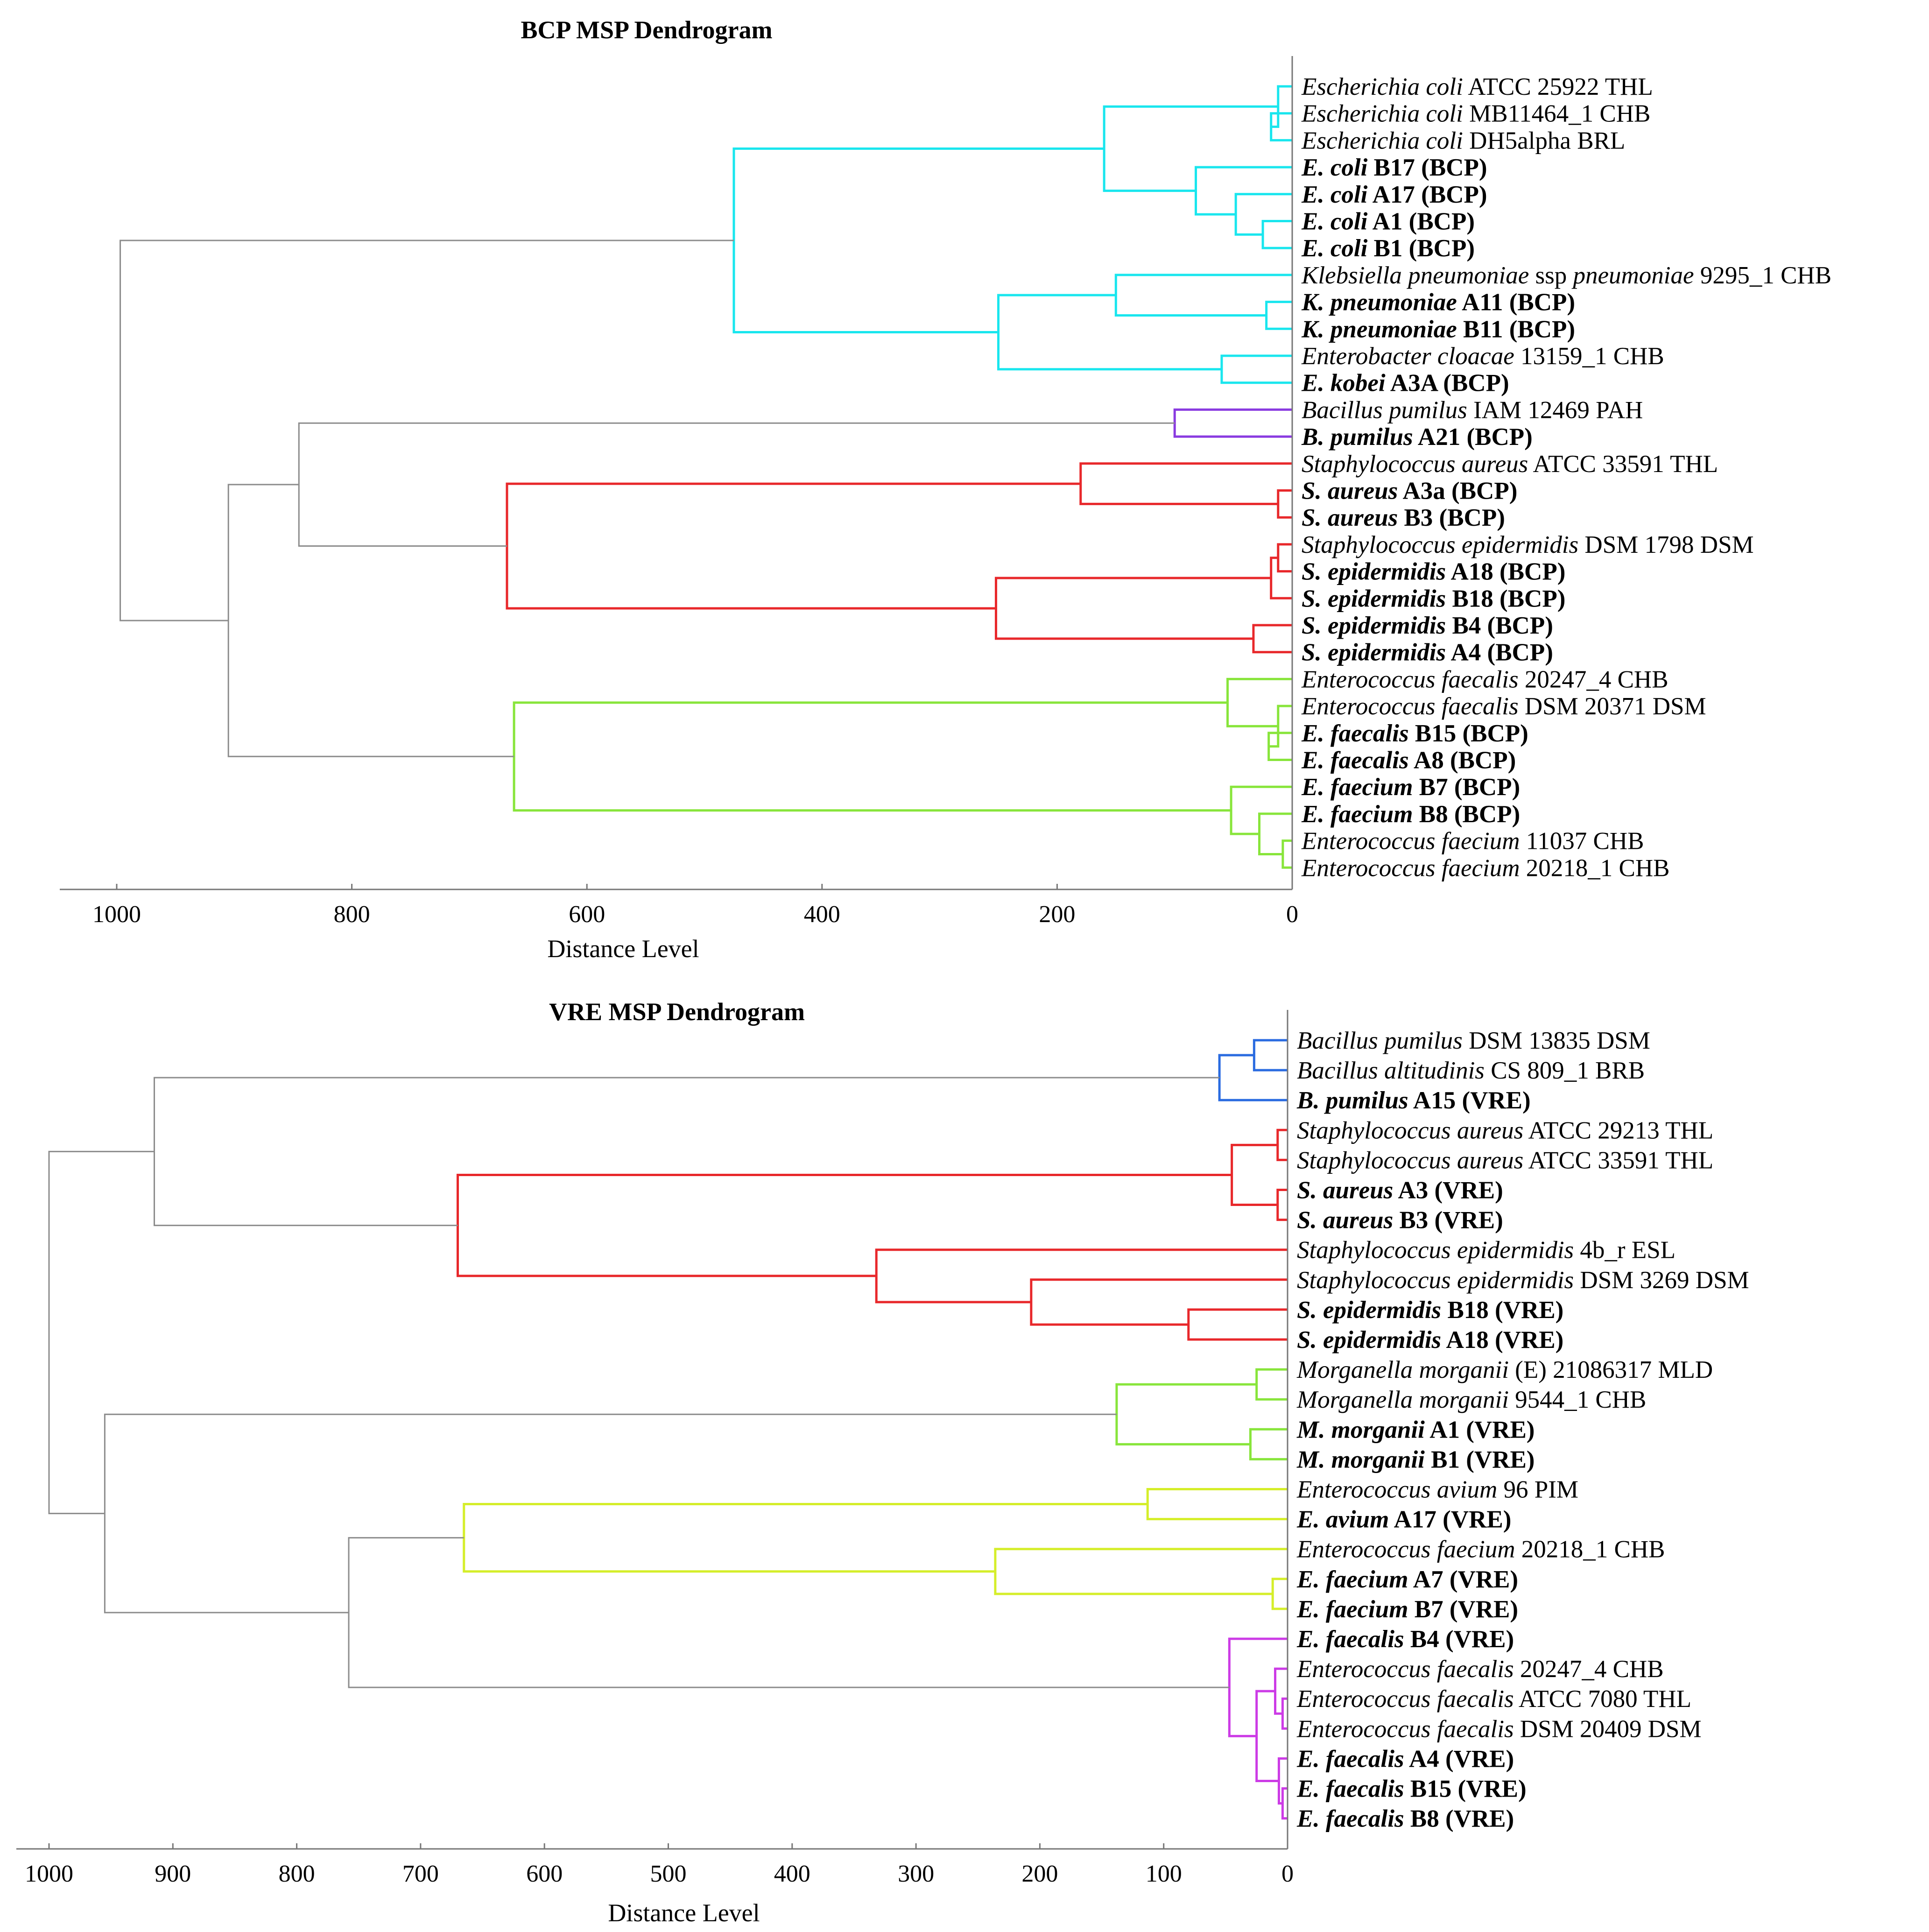 The image size is (1929, 1932). What do you see at coordinates (1159, 1302) in the screenshot?
I see `vre-merge-n7` at bounding box center [1159, 1302].